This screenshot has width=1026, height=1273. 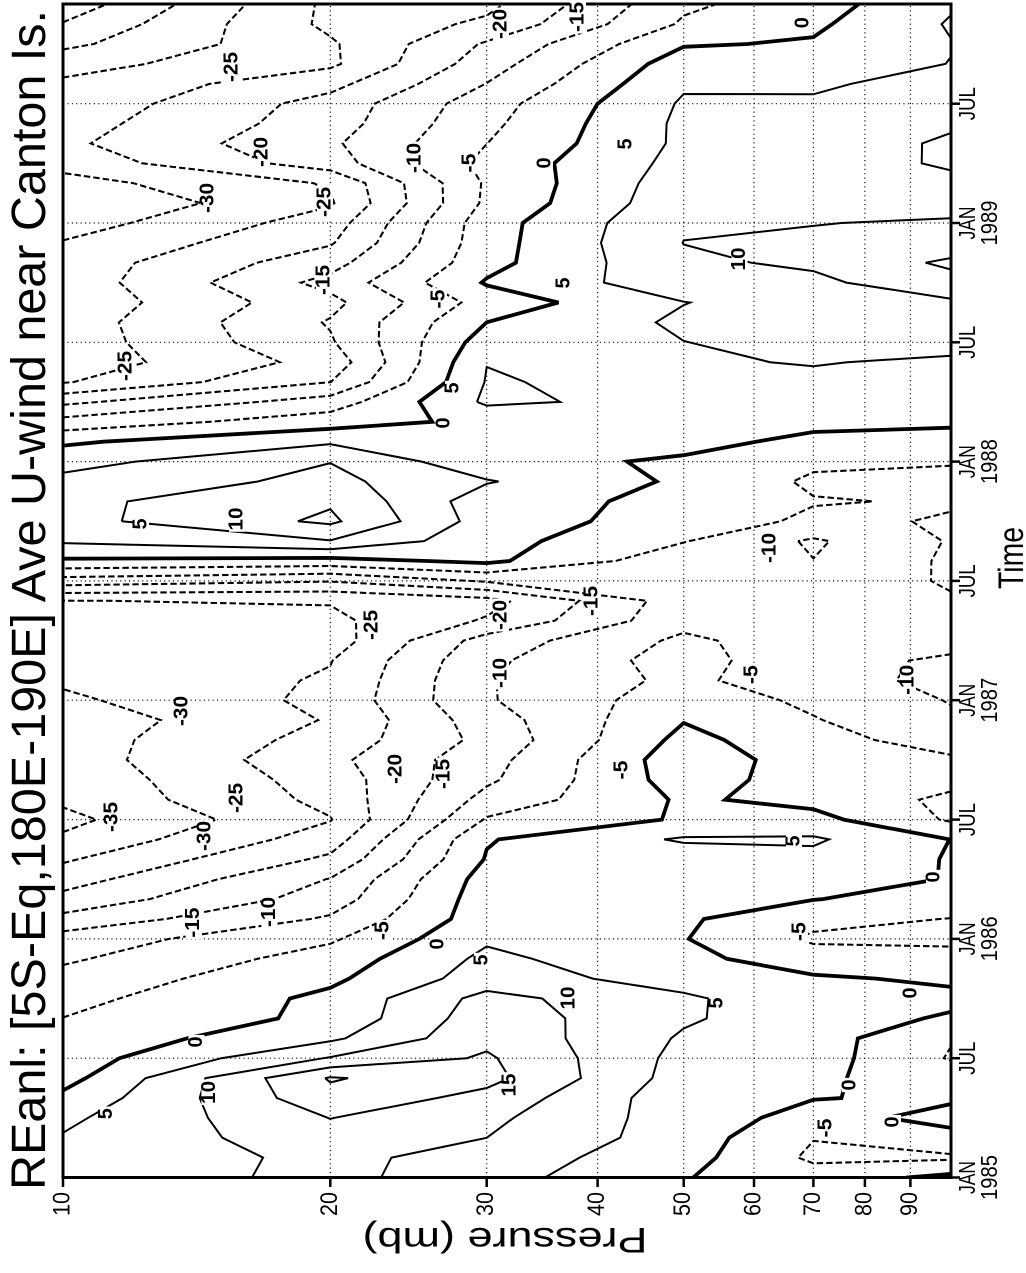 What do you see at coordinates (989, 461) in the screenshot?
I see `svg-text: 1988` at bounding box center [989, 461].